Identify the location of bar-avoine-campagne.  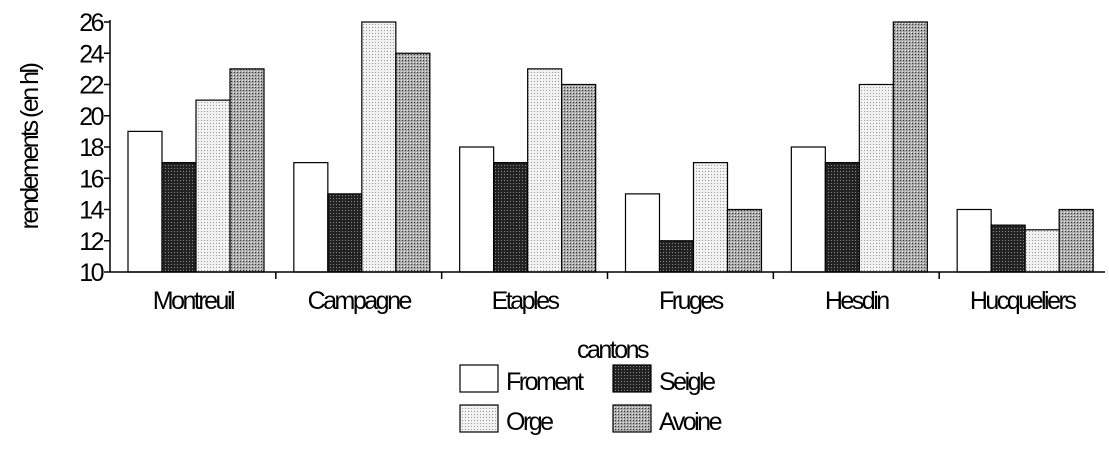
(413, 162).